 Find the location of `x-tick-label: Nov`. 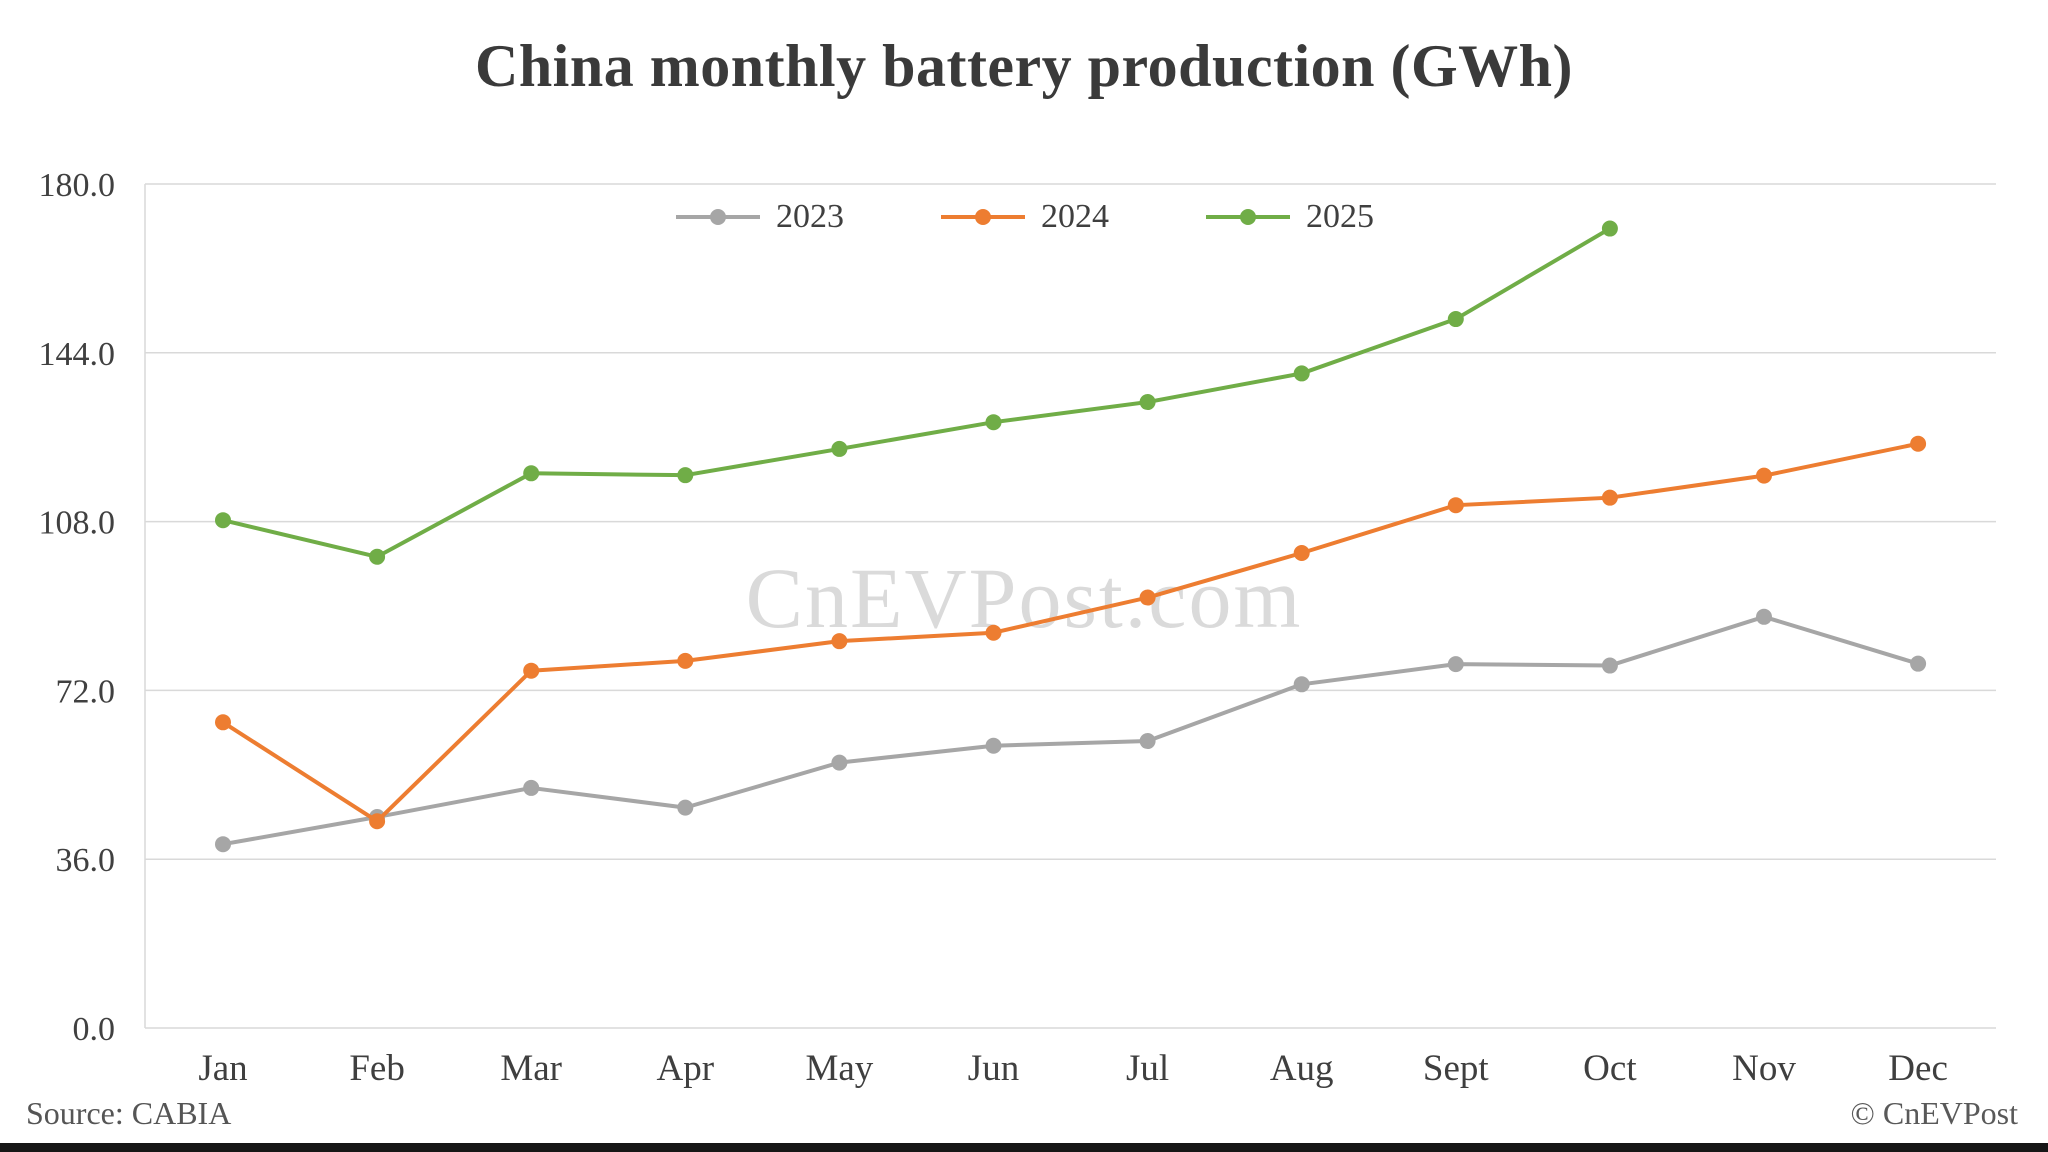

x-tick-label: Nov is located at coordinates (1764, 1068).